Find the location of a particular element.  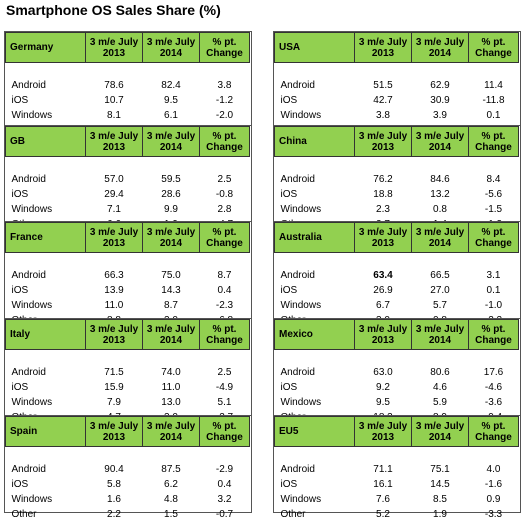

table-row: iOS 9.2 4.6 -4.6 is located at coordinates (397, 387).